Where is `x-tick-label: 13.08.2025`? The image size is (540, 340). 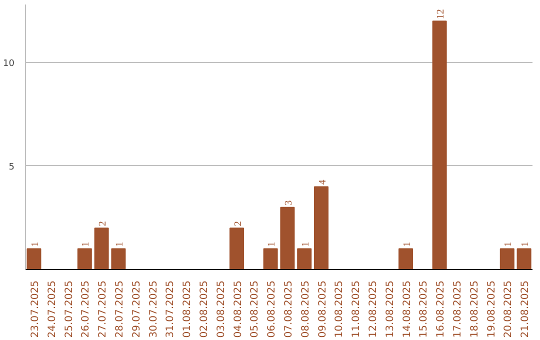 x-tick-label: 13.08.2025 is located at coordinates (390, 309).